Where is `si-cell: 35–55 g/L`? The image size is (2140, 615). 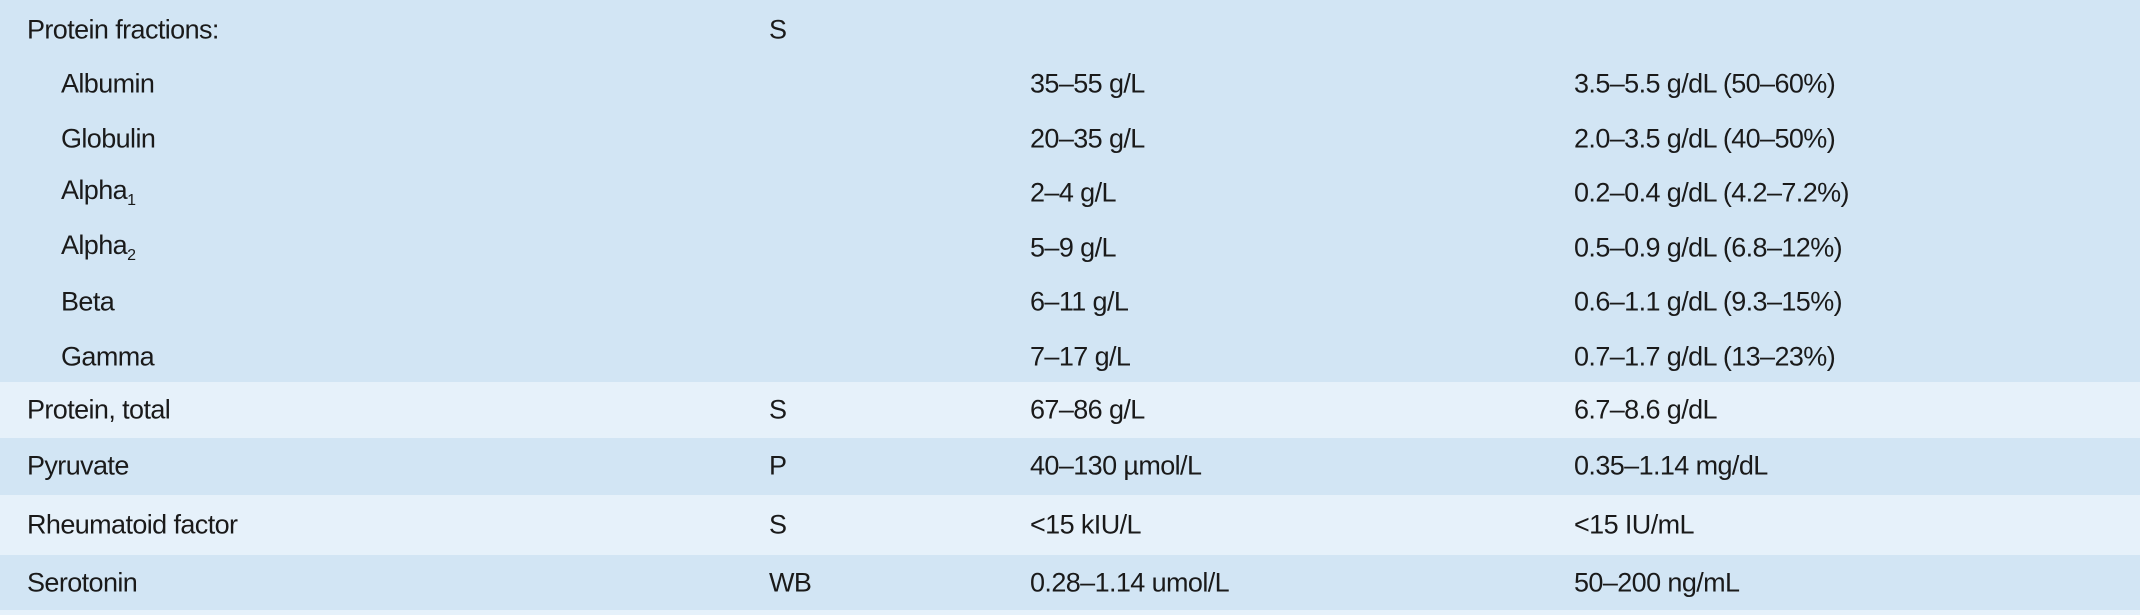
si-cell: 35–55 g/L is located at coordinates (1087, 83).